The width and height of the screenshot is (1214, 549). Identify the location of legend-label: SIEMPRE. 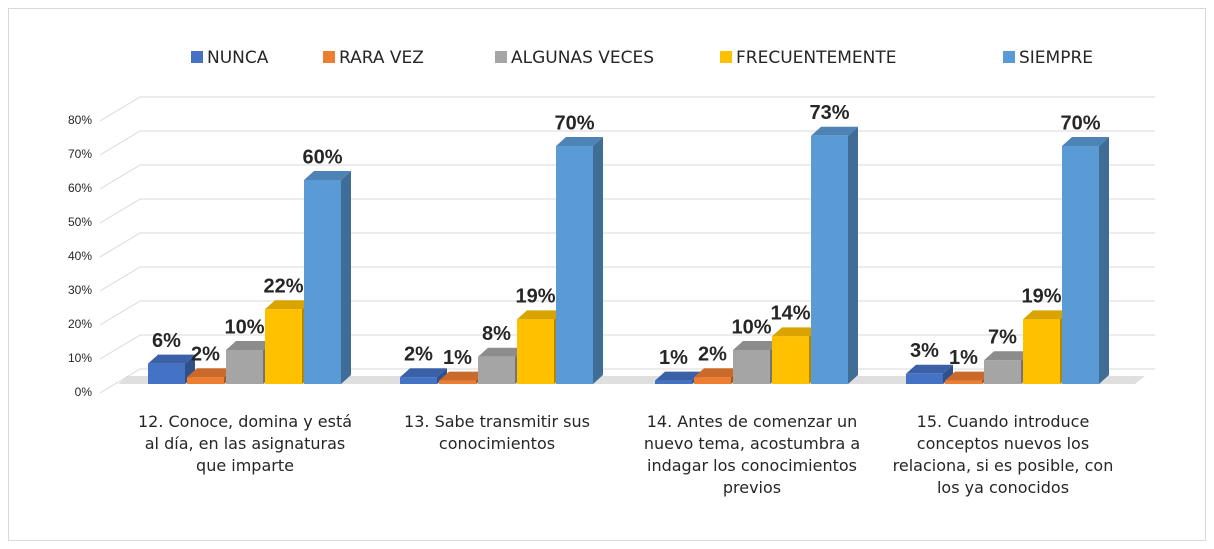
(1056, 58).